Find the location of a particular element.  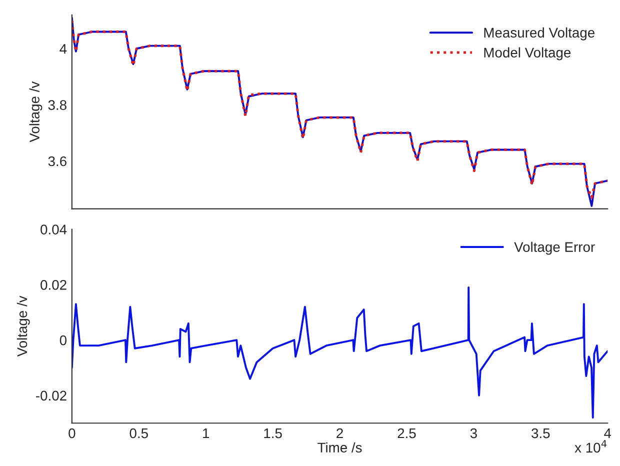

x-axis-title: Time /s is located at coordinates (340, 447).